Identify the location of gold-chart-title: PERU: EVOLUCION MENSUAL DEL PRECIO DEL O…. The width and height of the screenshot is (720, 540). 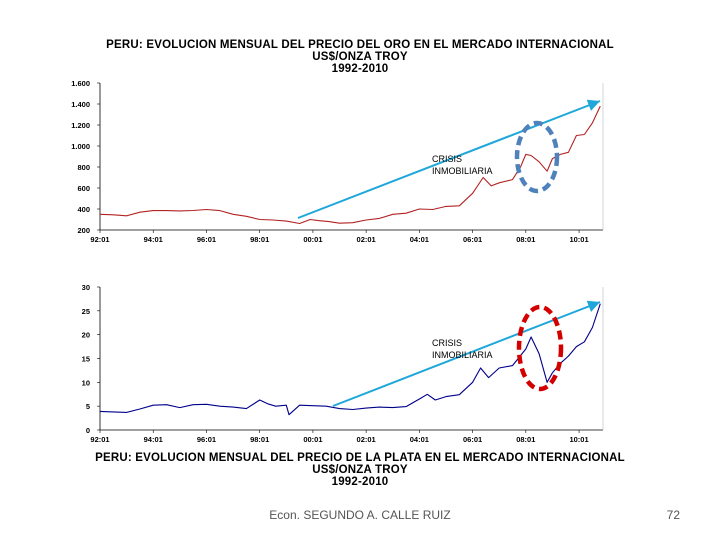
(360, 57).